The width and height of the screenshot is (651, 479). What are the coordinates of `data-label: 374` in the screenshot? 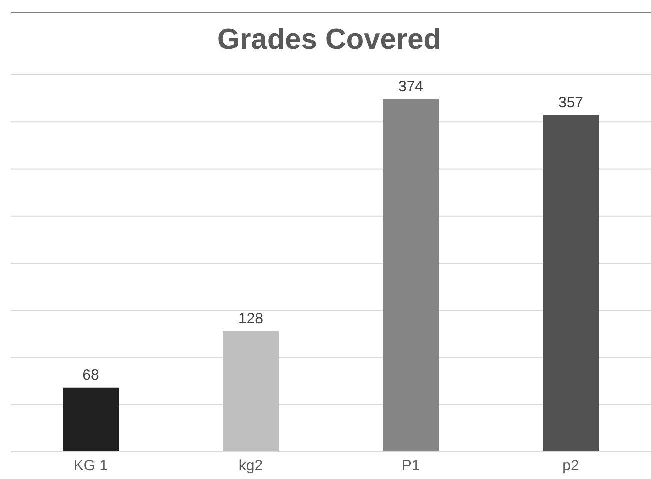 It's located at (411, 87).